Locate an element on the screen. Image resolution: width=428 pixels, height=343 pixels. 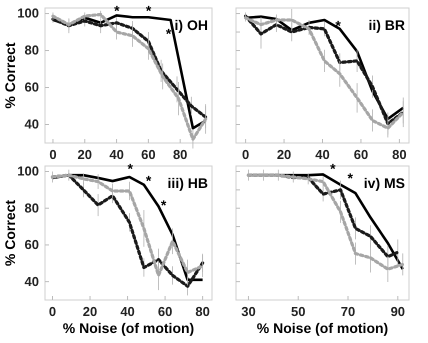
annotation: iii) HB is located at coordinates (188, 183).